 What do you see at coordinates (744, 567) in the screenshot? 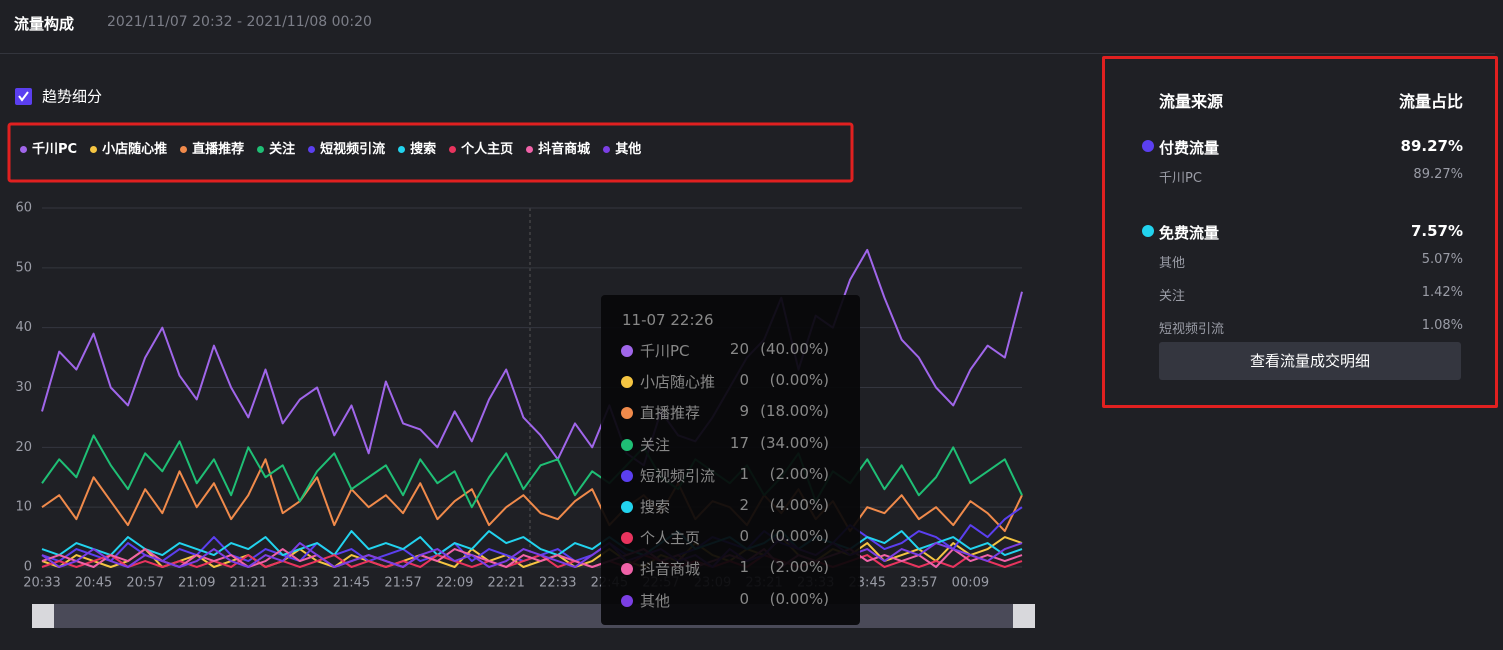
I see `tooltip-value: 1` at bounding box center [744, 567].